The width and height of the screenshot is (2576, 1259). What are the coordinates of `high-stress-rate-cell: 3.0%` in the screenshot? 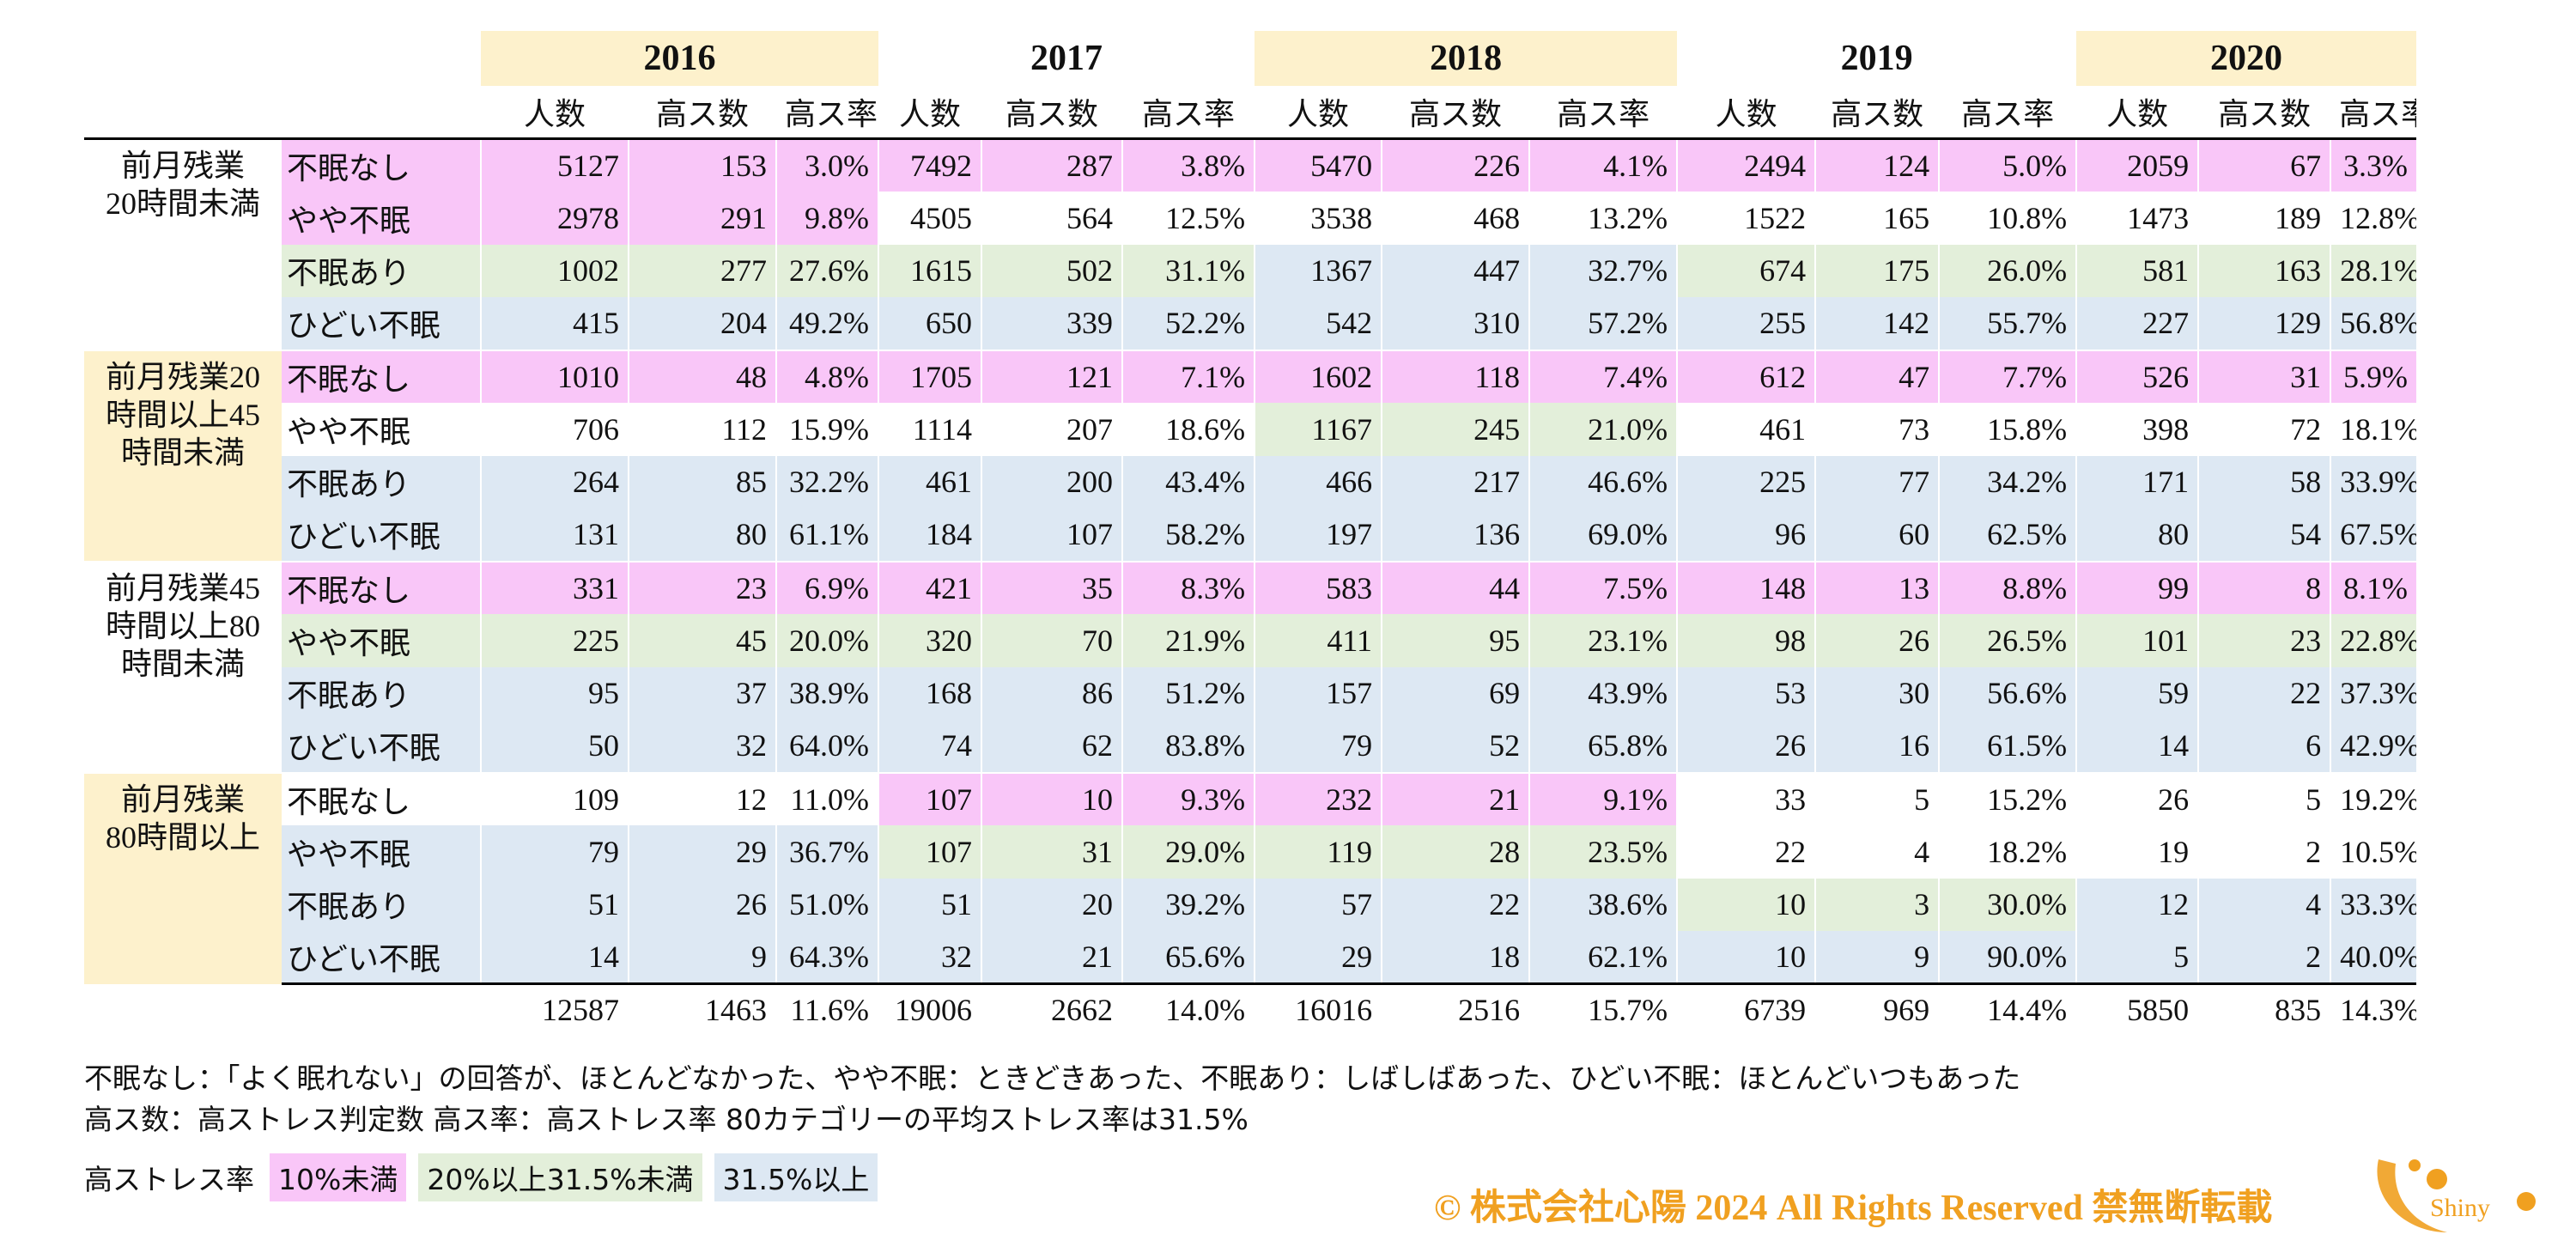 It's located at (827, 165).